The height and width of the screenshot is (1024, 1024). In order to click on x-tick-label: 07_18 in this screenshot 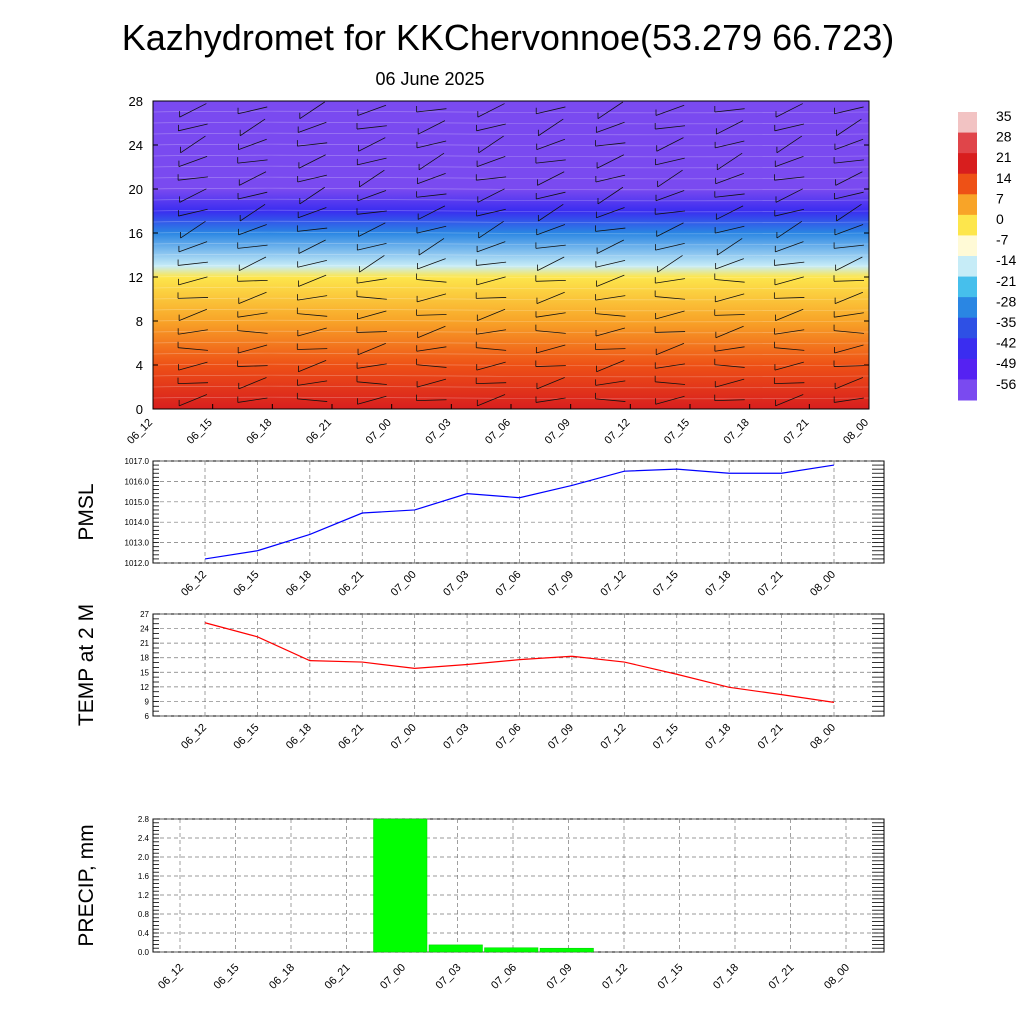, I will do `click(718, 737)`.